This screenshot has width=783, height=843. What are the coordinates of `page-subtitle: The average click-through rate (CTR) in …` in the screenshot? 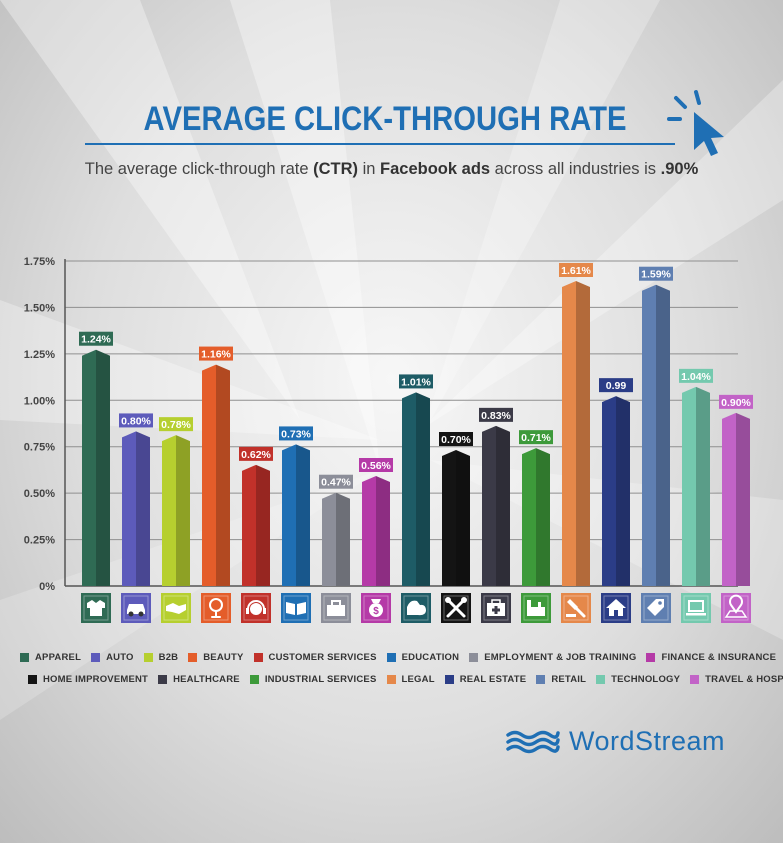 It's located at (391, 169).